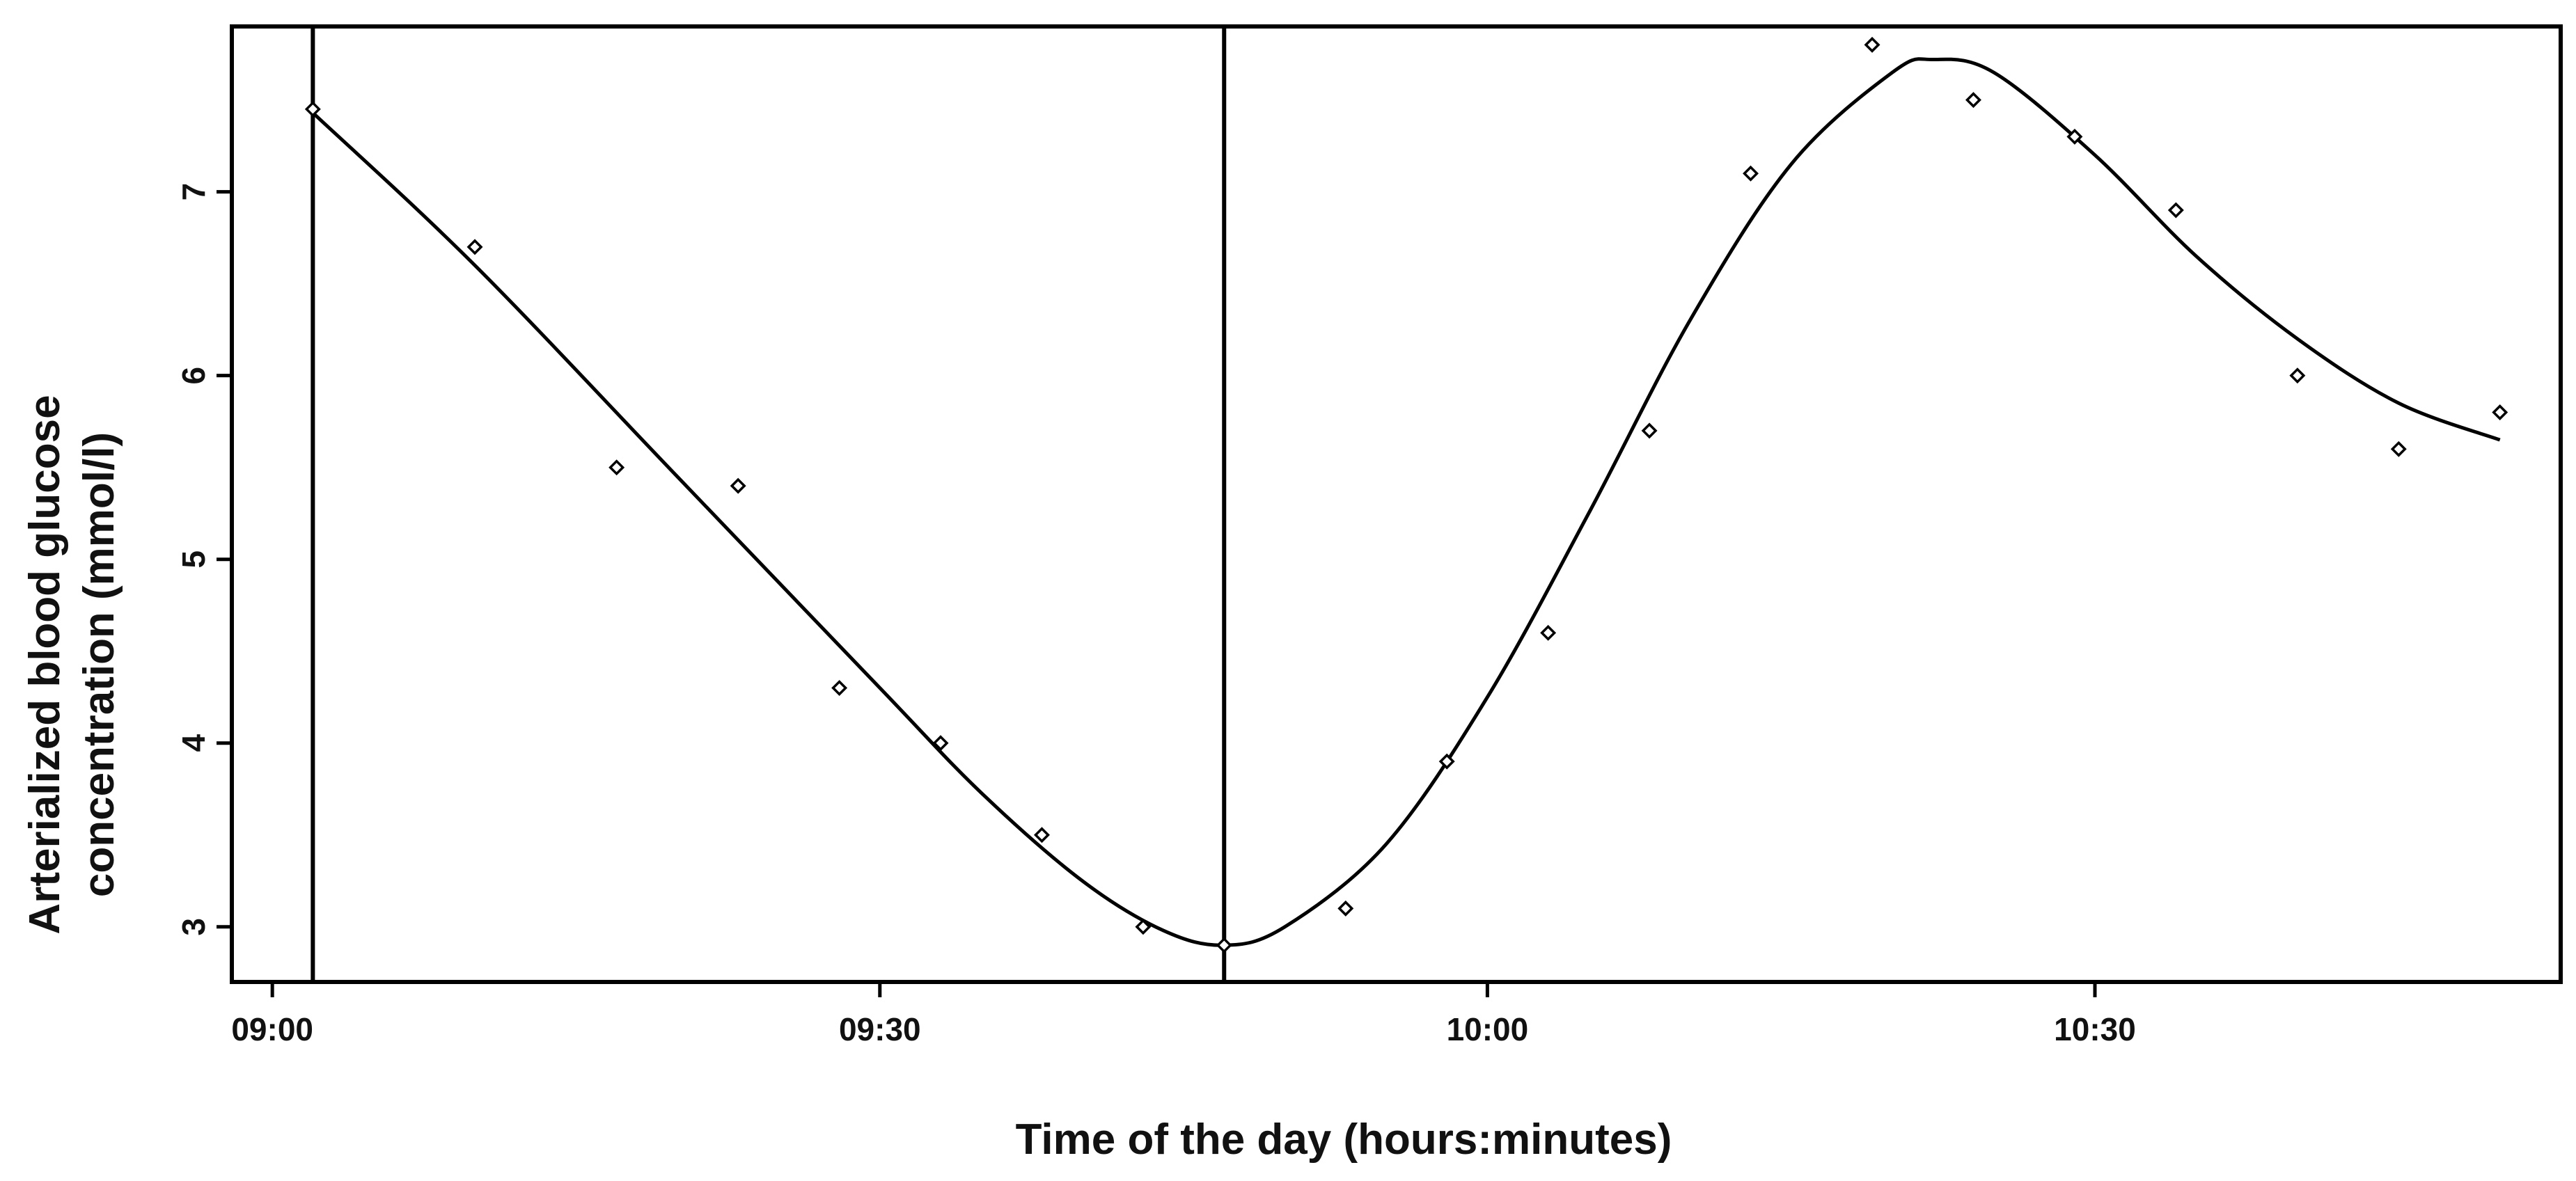  What do you see at coordinates (1488, 1029) in the screenshot?
I see `x-tick-label: 10:00` at bounding box center [1488, 1029].